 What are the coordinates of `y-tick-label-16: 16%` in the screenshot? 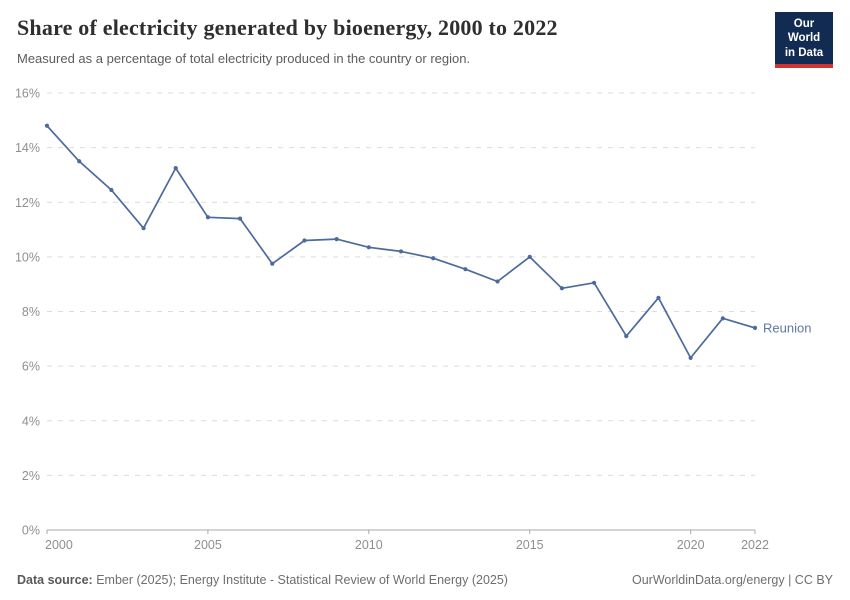 It's located at (27, 94).